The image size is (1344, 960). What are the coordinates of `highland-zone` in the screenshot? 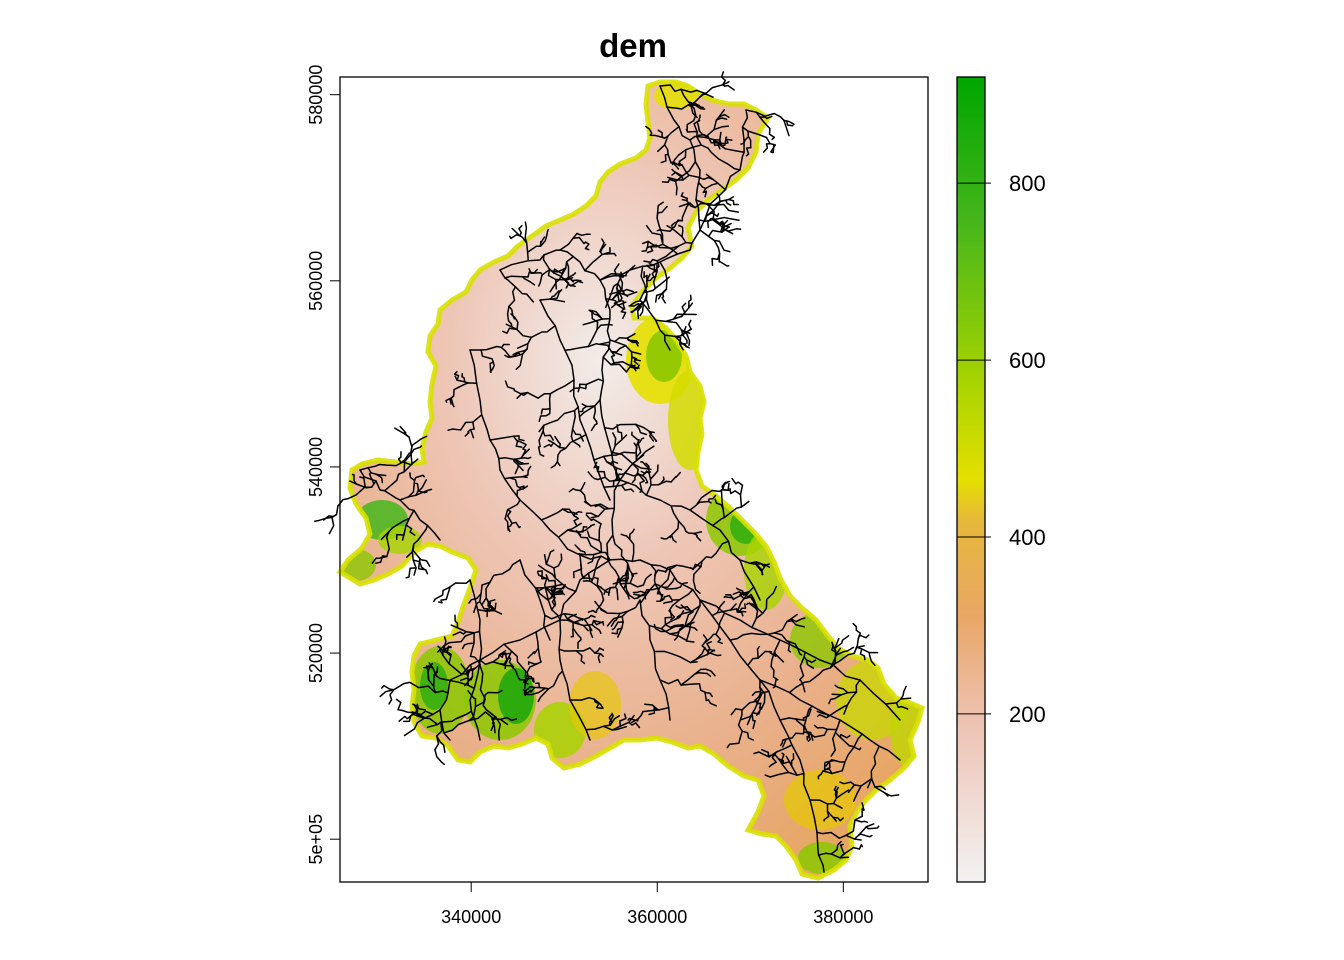 It's located at (664, 356).